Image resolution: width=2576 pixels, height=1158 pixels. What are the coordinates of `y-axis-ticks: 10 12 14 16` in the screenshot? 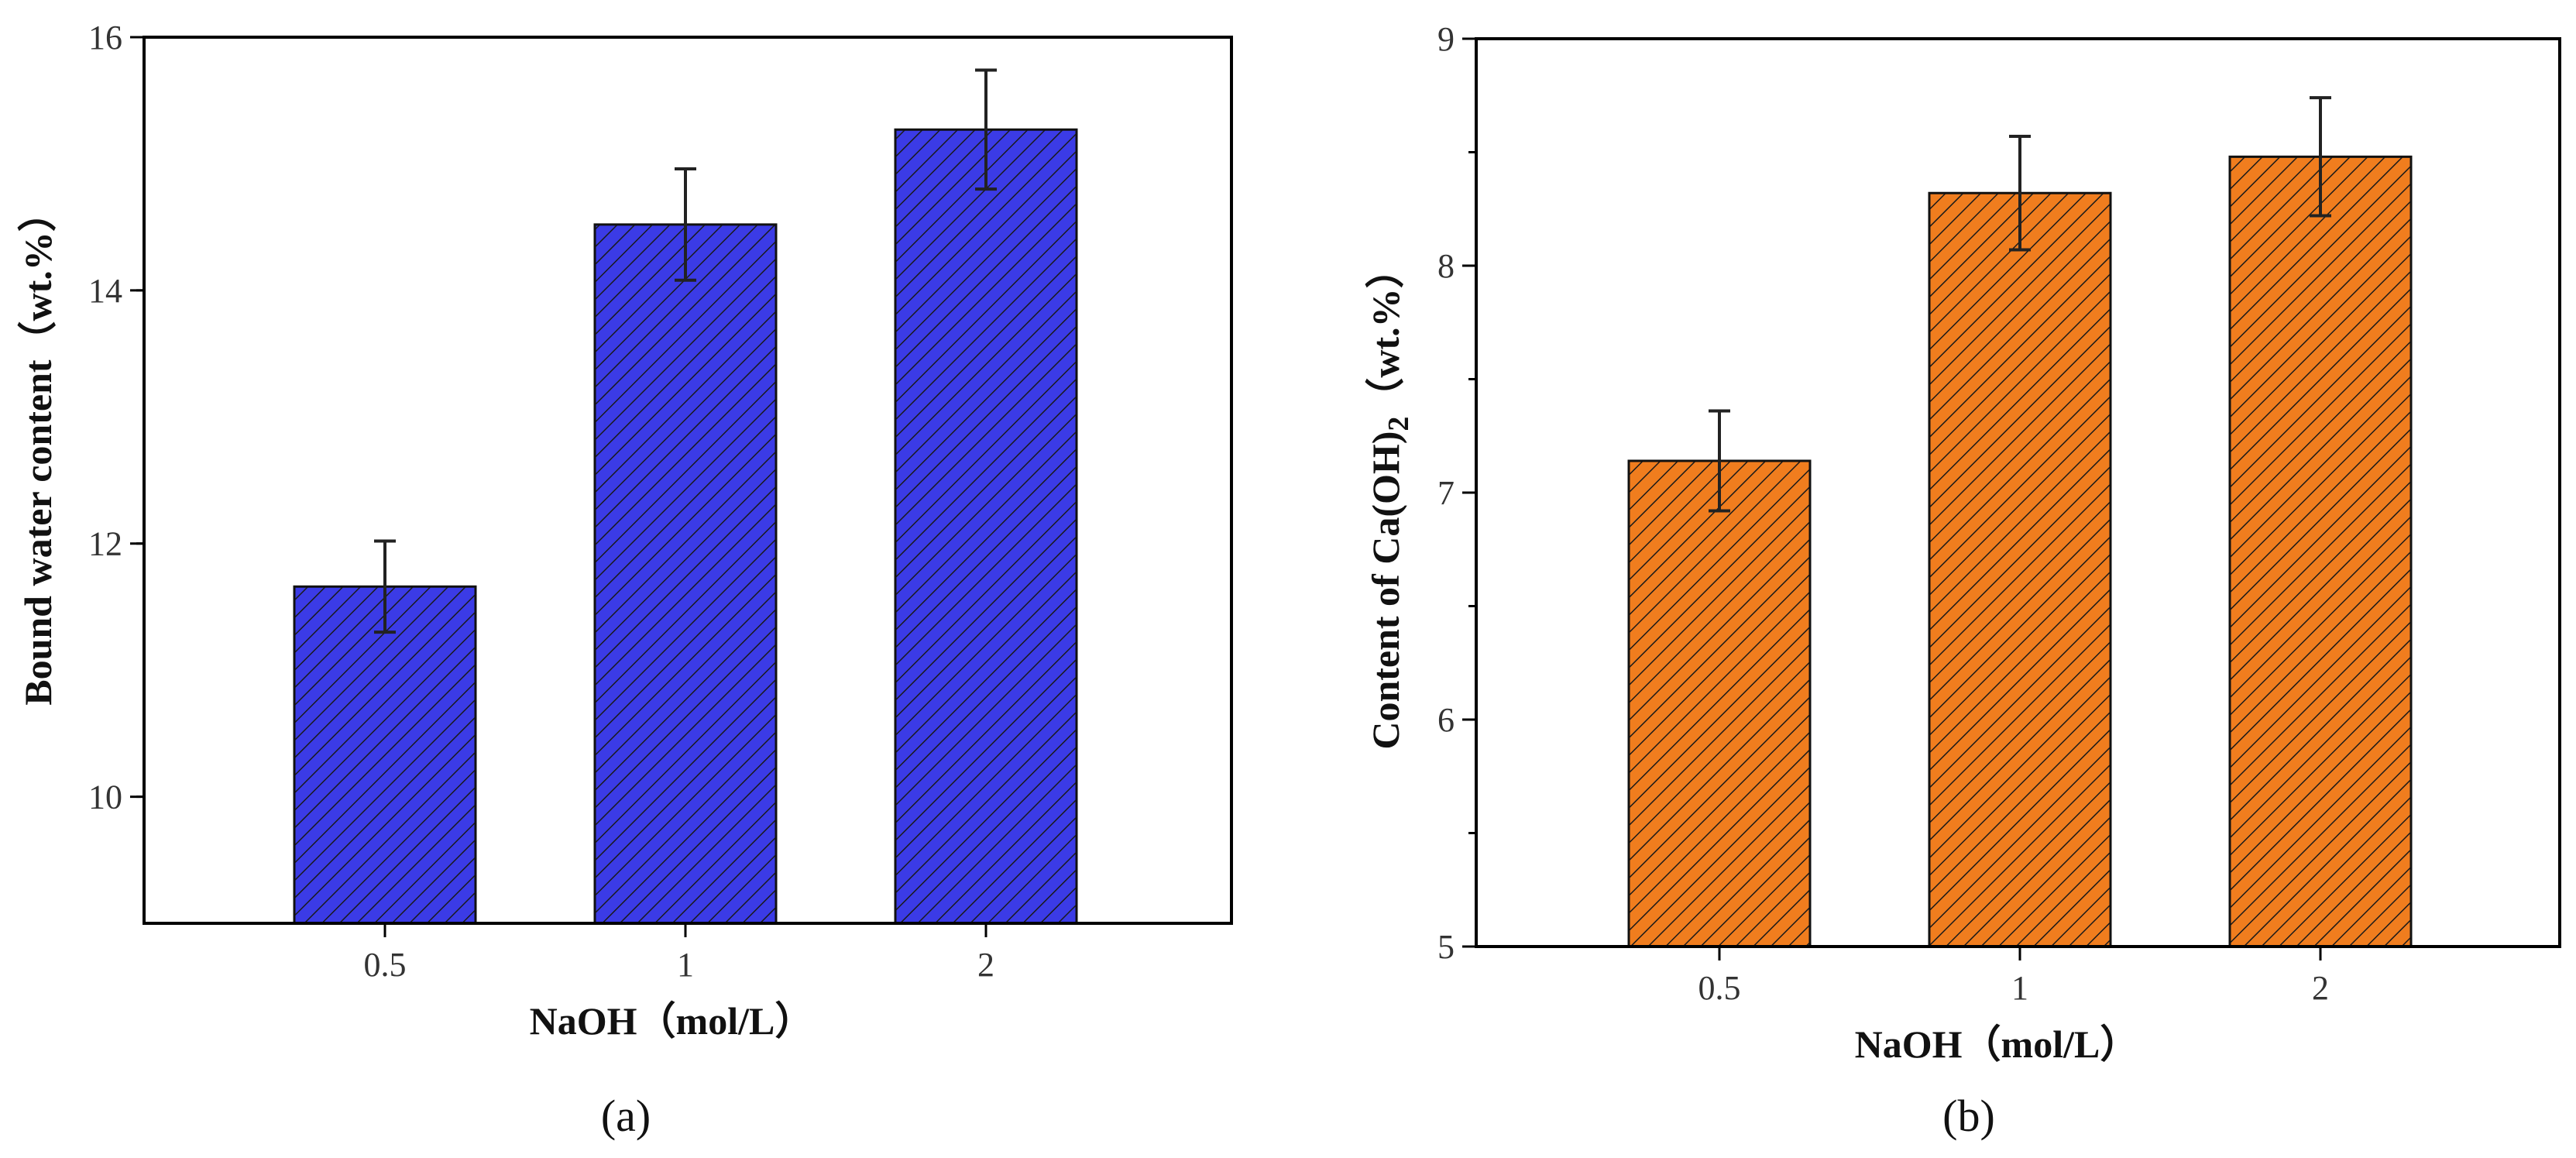 It's located at (116, 417).